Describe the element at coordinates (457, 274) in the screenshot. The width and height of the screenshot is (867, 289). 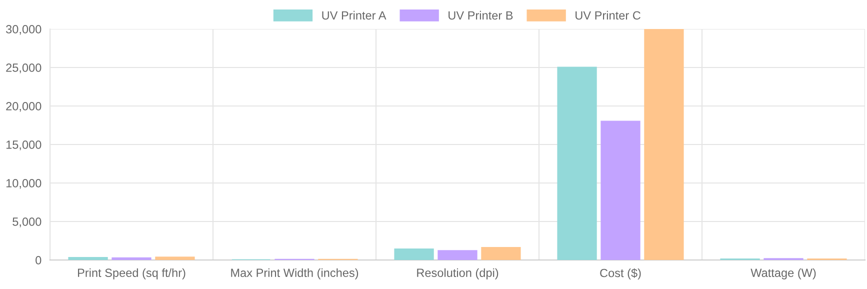
I see `x-tick-label: Resolution (dpi)` at that location.